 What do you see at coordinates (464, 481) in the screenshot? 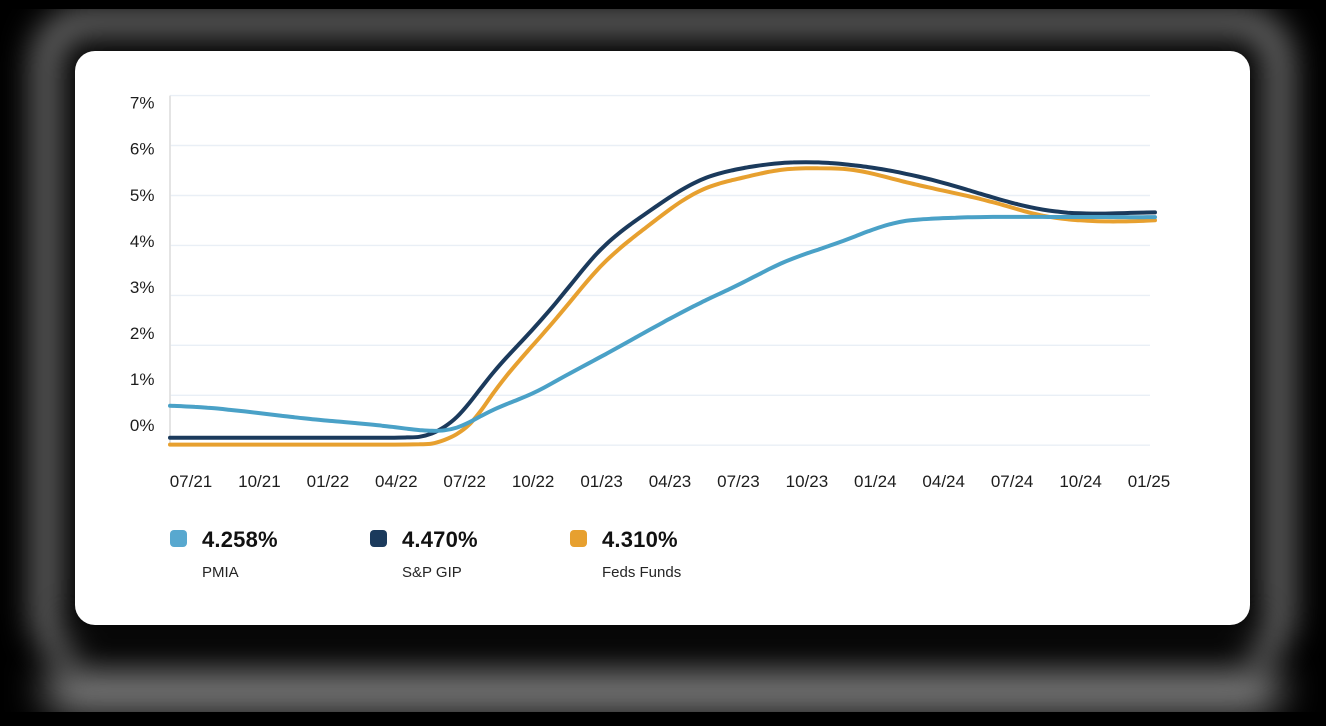
I see `svg-text: 07/22` at bounding box center [464, 481].